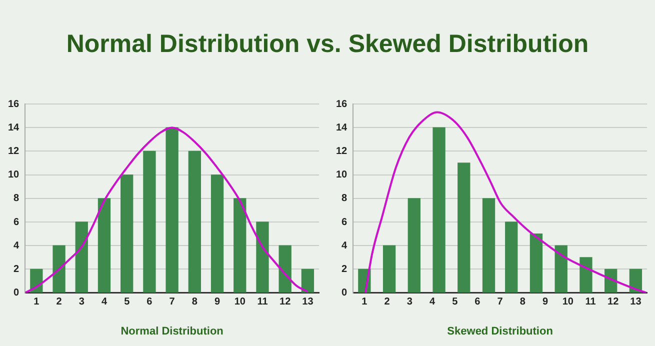  What do you see at coordinates (327, 44) in the screenshot?
I see `chart-title: Normal Distribution vs. Skewed Distribution` at bounding box center [327, 44].